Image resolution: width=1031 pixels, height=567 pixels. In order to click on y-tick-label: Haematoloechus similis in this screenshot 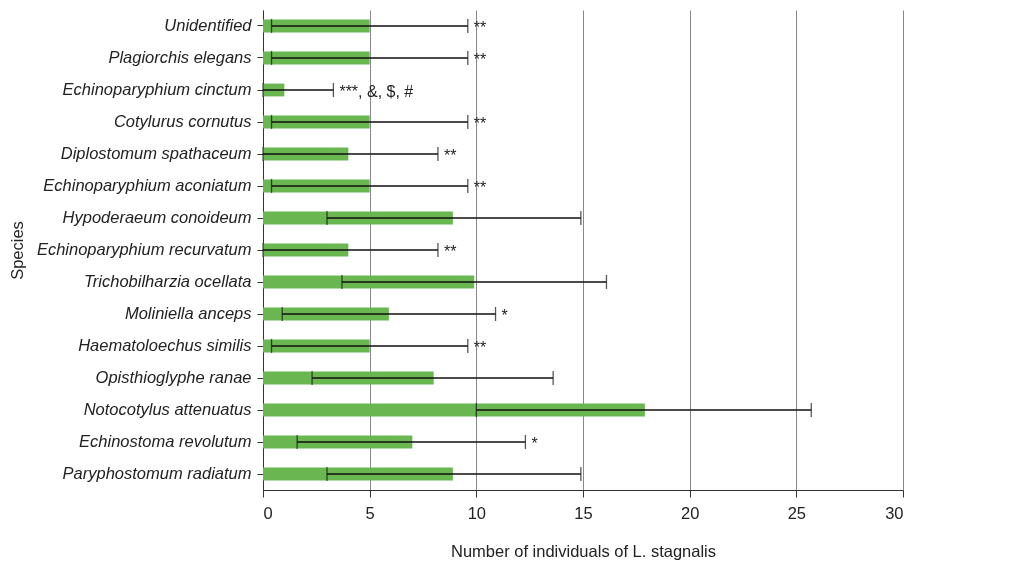, I will do `click(165, 345)`.